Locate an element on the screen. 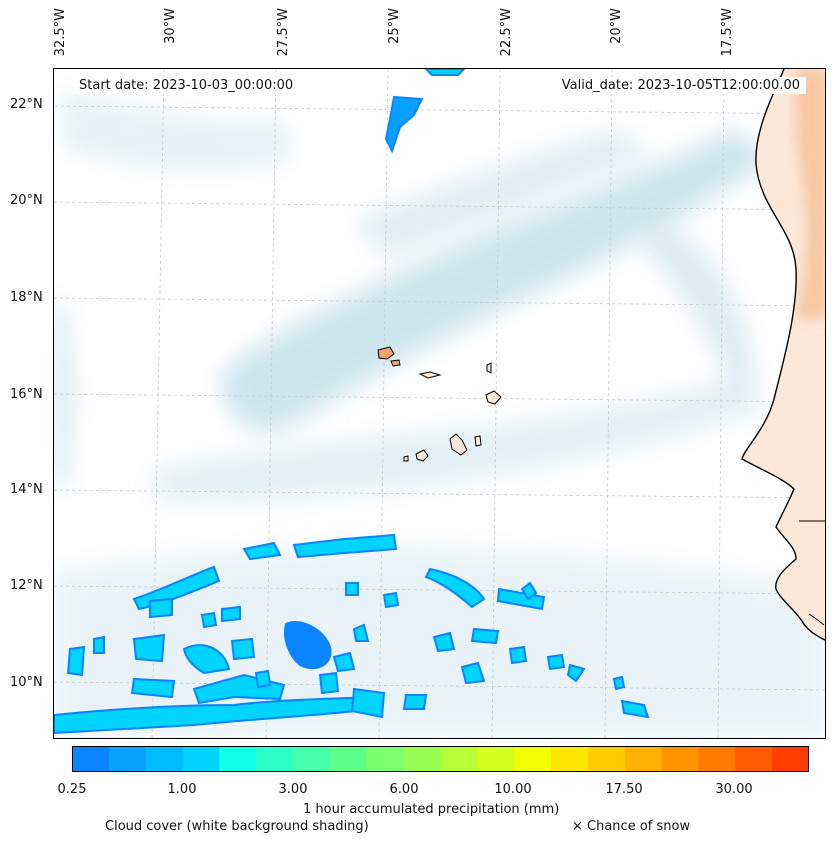  precip-band-d is located at coordinates (455, 588).